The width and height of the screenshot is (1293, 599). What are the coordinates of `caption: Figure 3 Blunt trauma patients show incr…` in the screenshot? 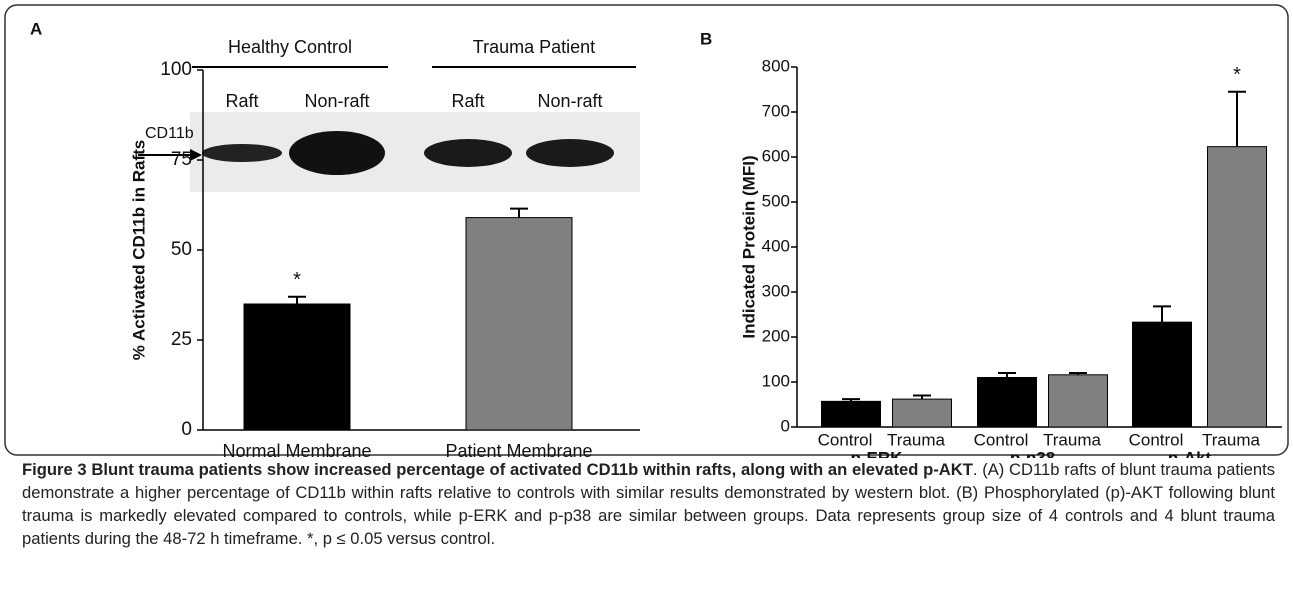 It's located at (648, 504).